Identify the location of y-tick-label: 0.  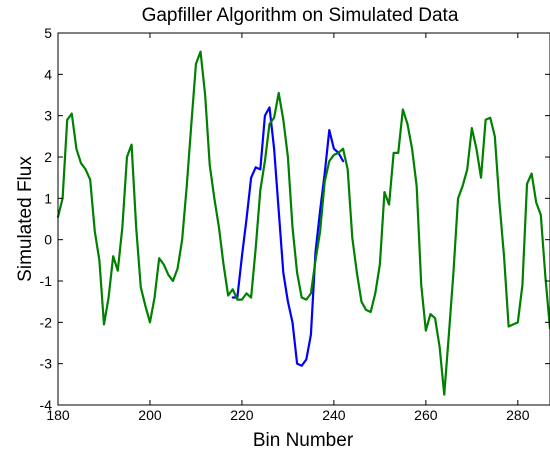
(48, 240).